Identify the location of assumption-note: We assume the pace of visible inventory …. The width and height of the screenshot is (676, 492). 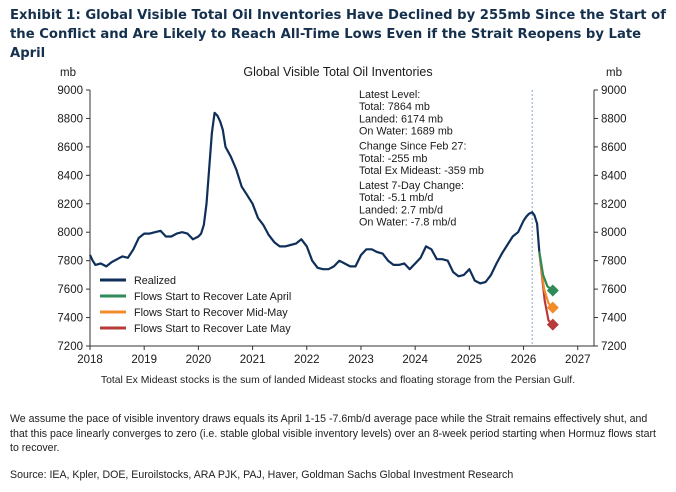
(333, 433).